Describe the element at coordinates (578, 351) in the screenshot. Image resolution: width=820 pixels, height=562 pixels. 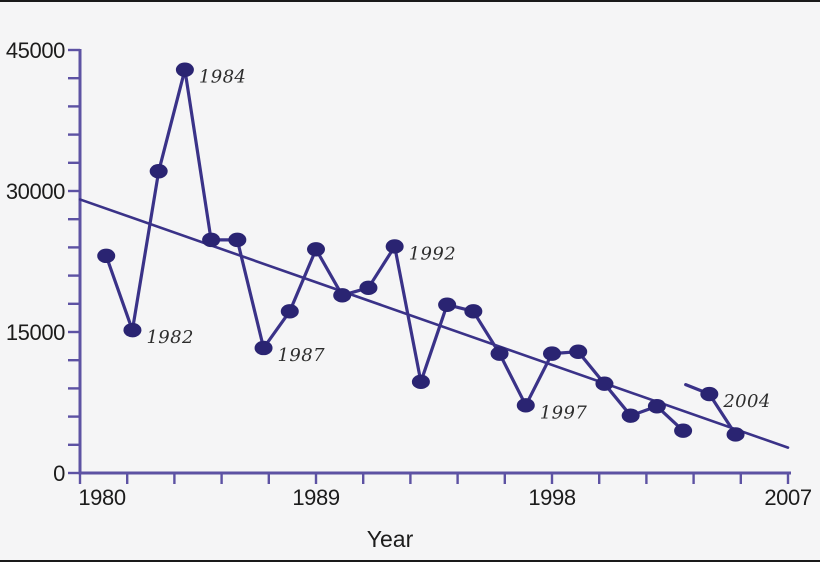
I see `data-point-1999` at that location.